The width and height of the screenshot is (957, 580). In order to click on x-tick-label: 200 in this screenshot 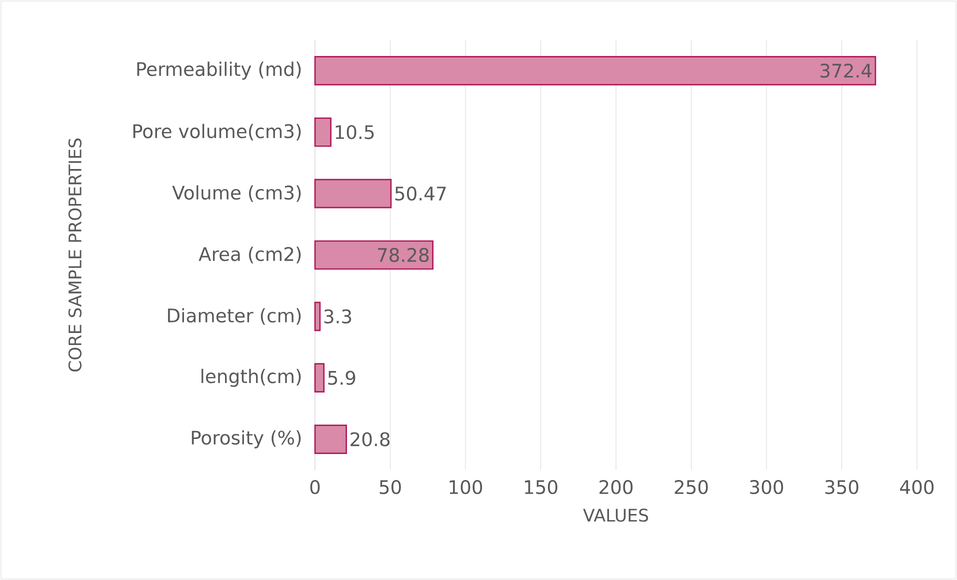, I will do `click(616, 487)`.